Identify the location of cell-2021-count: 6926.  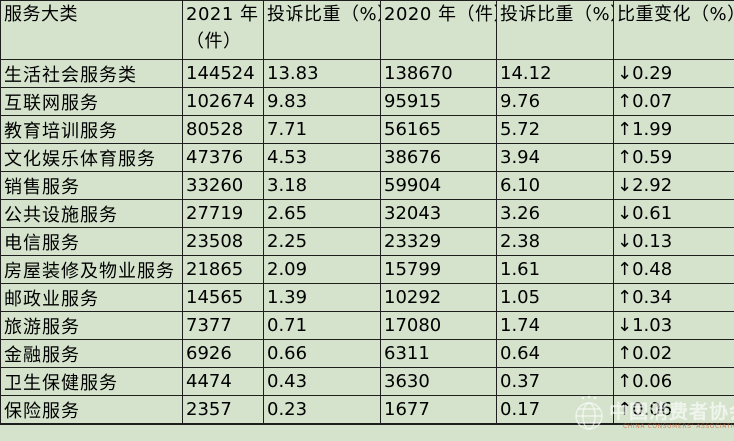
(223, 353).